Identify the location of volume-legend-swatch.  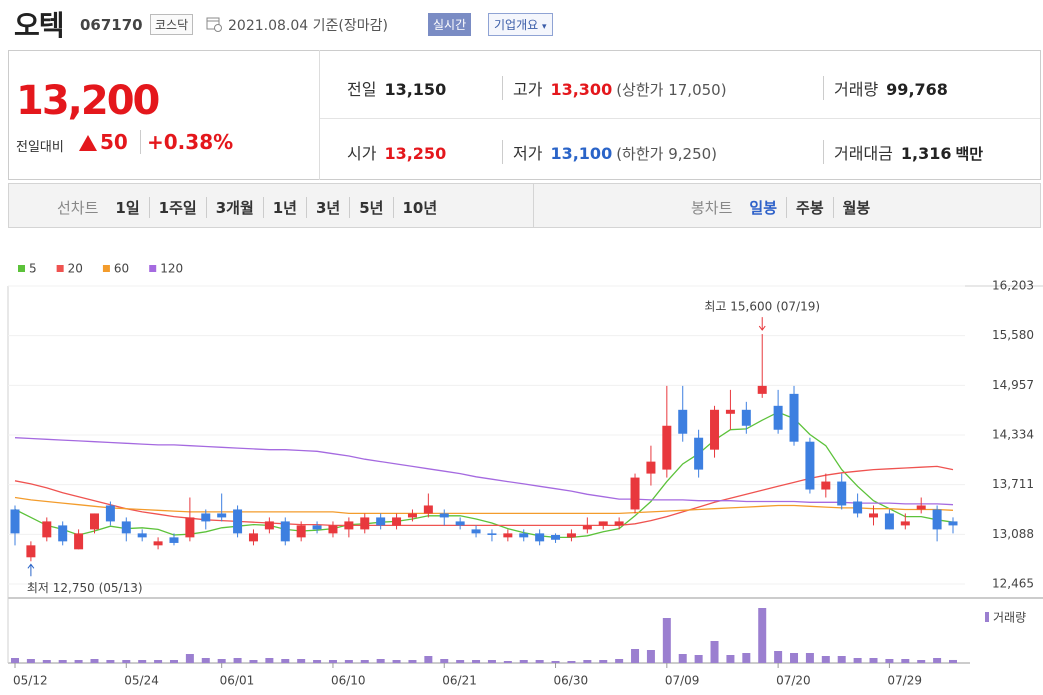
(987, 617).